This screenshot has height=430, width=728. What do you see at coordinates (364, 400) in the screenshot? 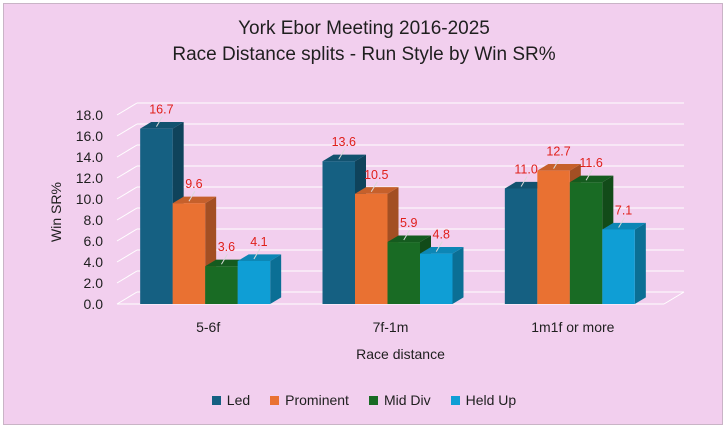
I see `chart-legend: Led Prominent Mid Div Held Up` at bounding box center [364, 400].